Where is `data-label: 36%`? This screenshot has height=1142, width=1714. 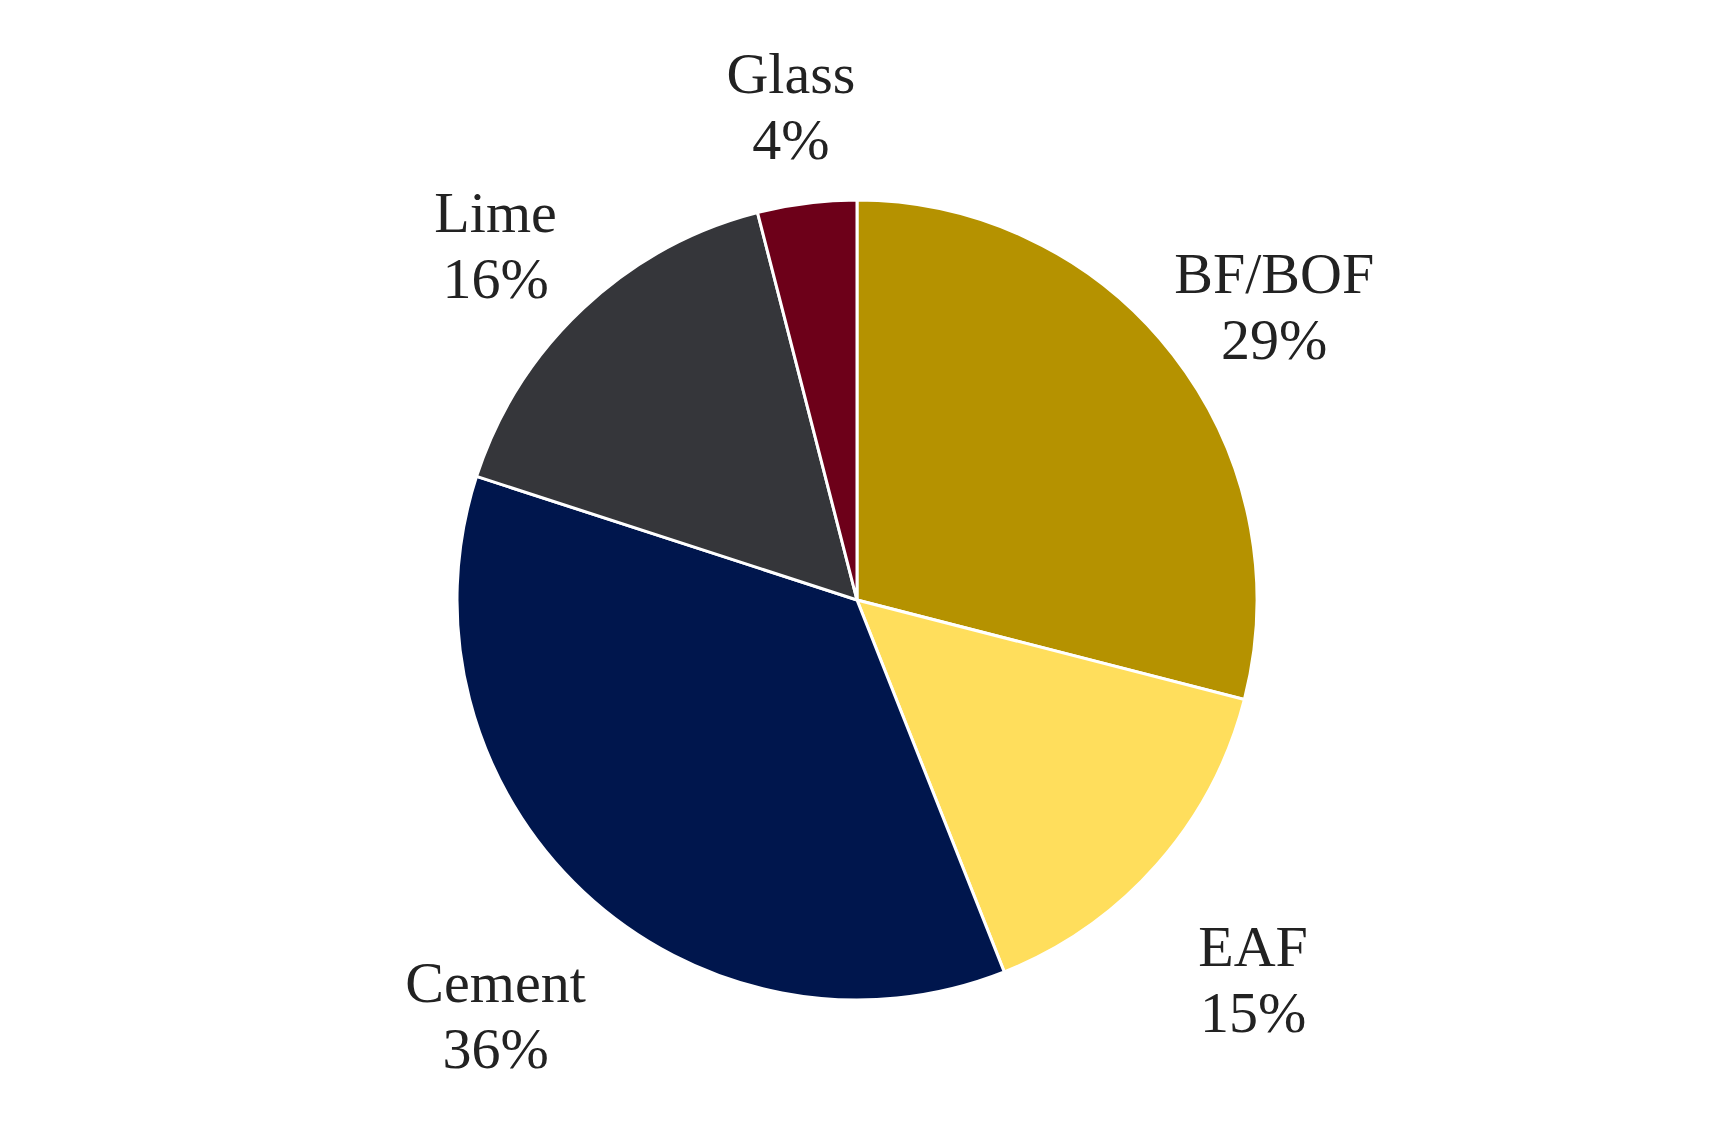 data-label: 36% is located at coordinates (495, 1048).